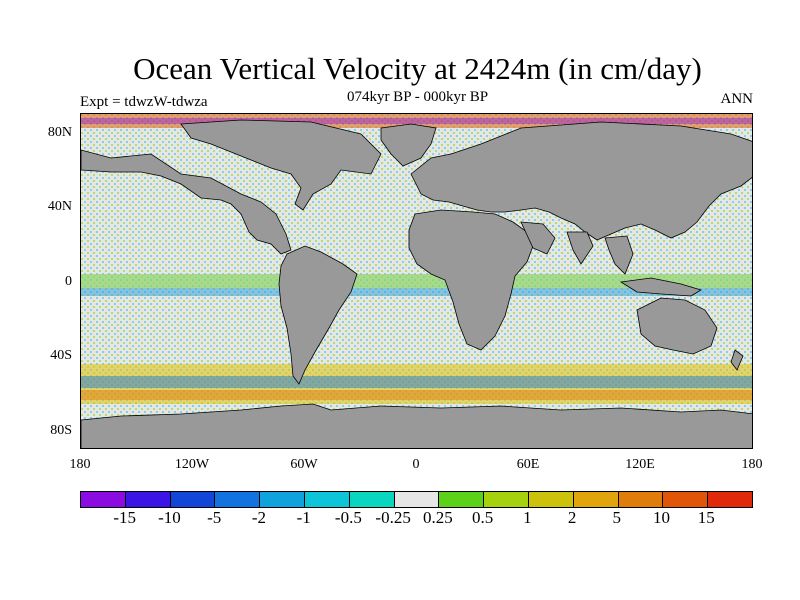  What do you see at coordinates (61, 355) in the screenshot?
I see `lat-label: 40S` at bounding box center [61, 355].